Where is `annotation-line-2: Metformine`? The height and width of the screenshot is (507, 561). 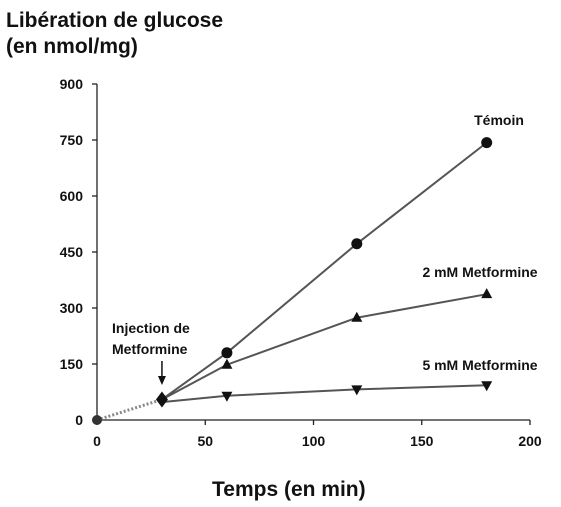
annotation-line-2: Metformine is located at coordinates (150, 349).